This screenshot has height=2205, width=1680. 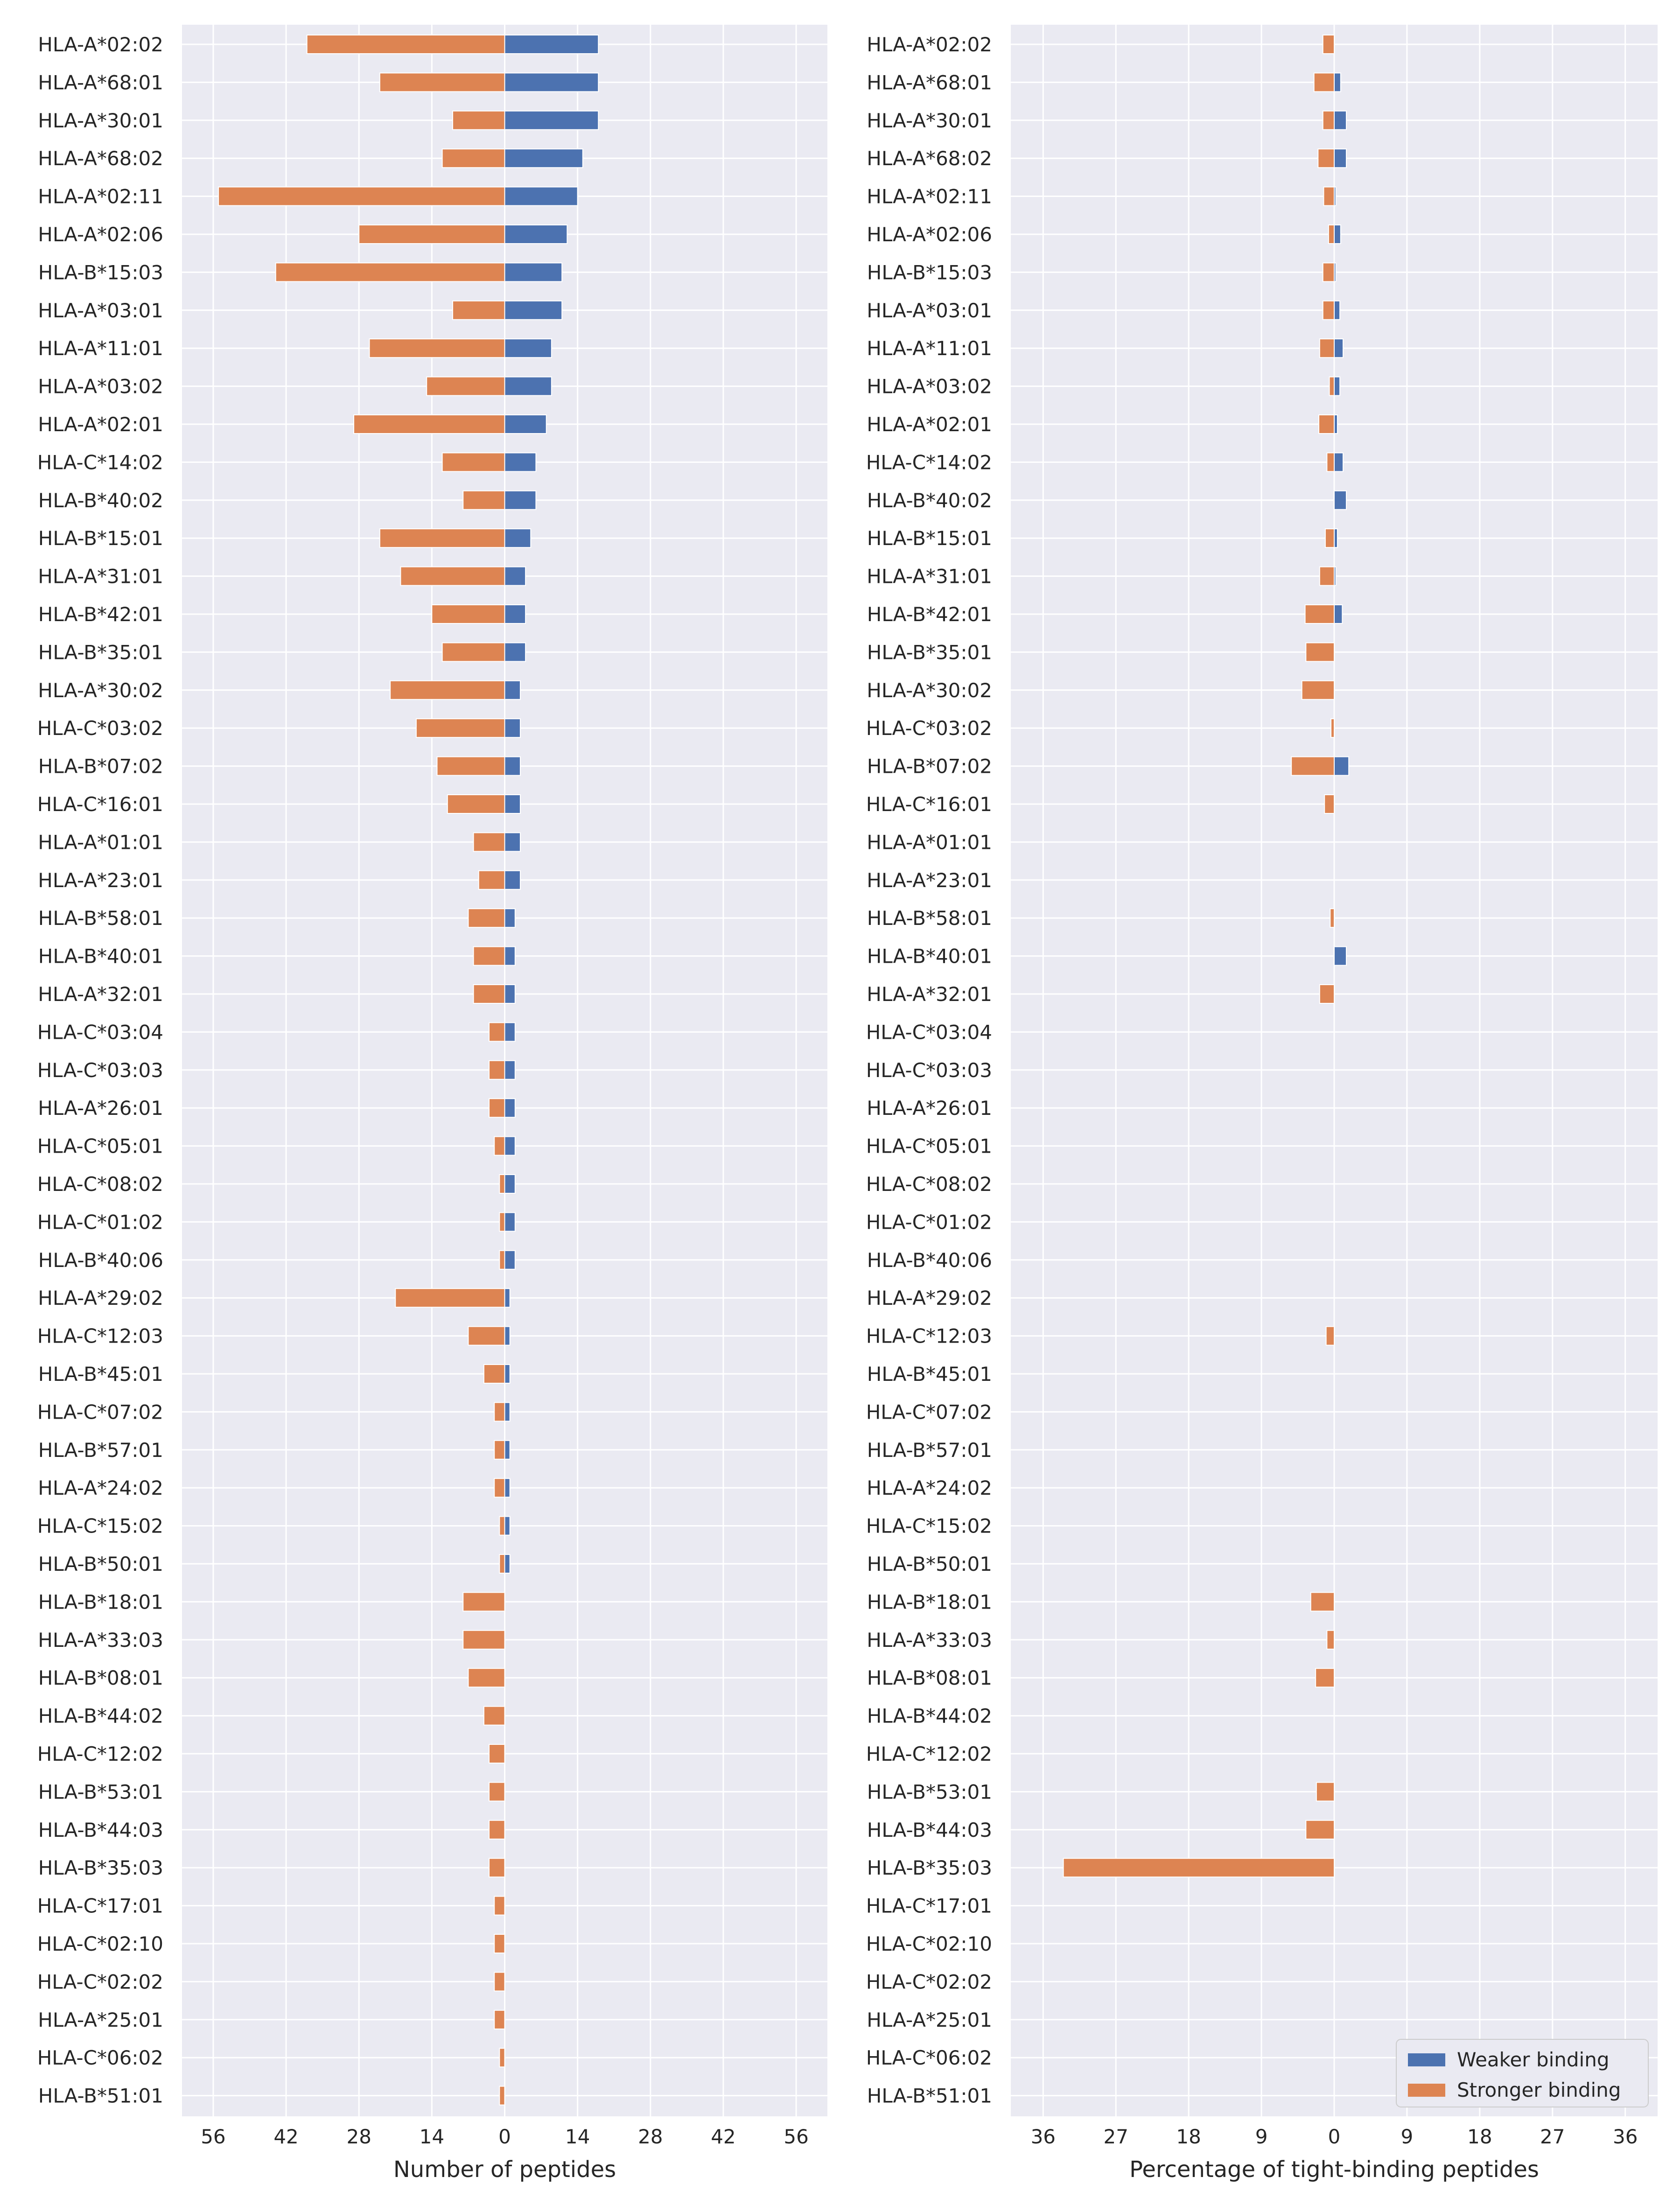 What do you see at coordinates (100, 1032) in the screenshot?
I see `category-label: HLA-C*03:04` at bounding box center [100, 1032].